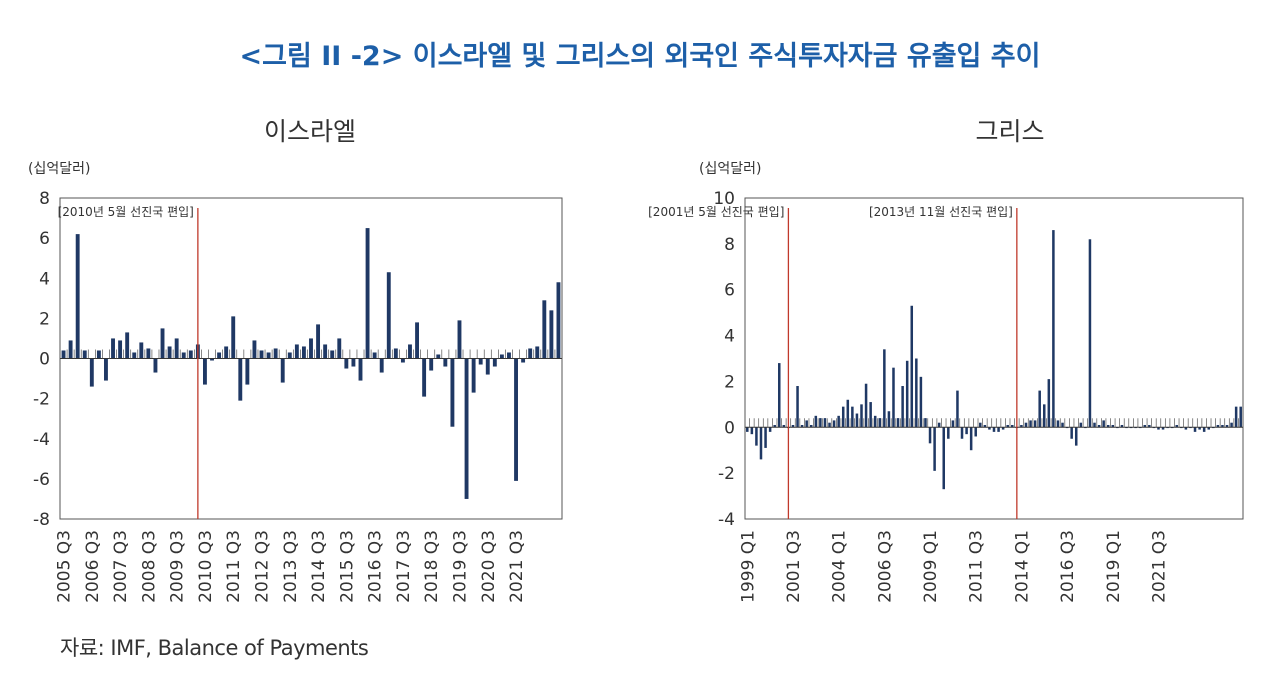 The height and width of the screenshot is (688, 1280). Describe the element at coordinates (263, 566) in the screenshot. I see `x-tick-label: 2012 Q3` at that location.